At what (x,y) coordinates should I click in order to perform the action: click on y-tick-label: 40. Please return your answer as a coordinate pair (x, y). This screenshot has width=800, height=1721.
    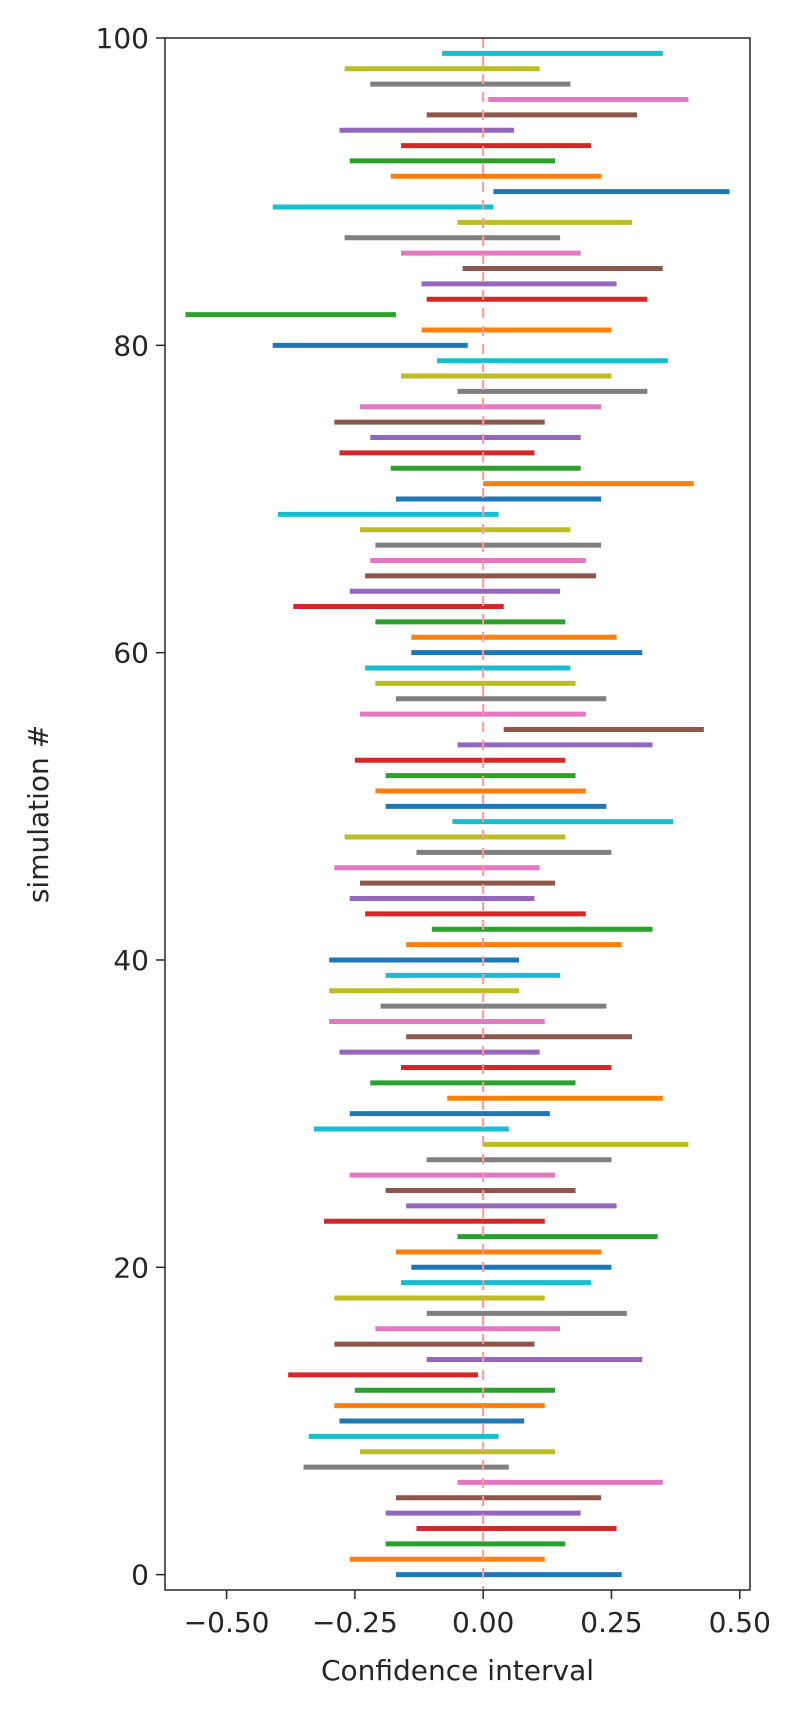
    Looking at the image, I should click on (131, 960).